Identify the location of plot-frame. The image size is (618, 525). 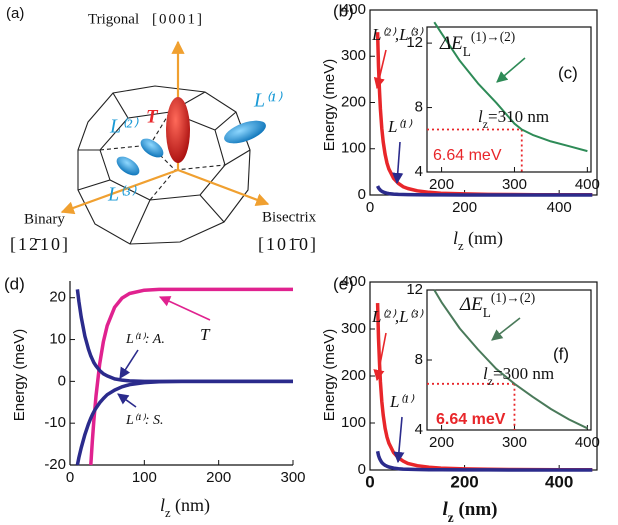
(509, 99).